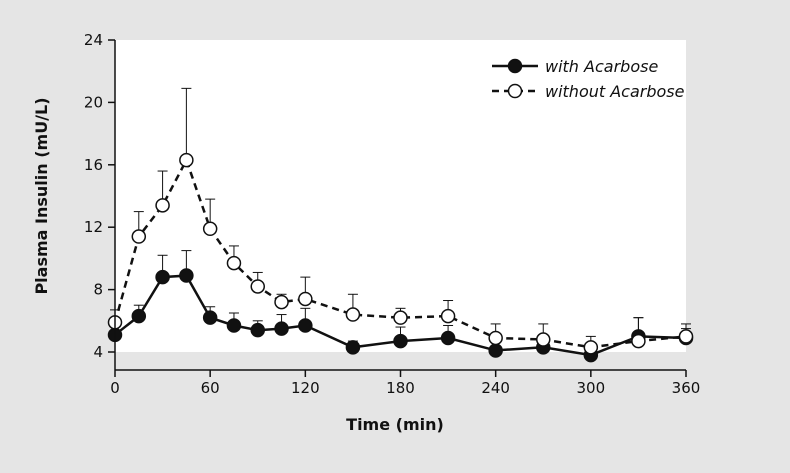 The image size is (790, 473). Describe the element at coordinates (93, 40) in the screenshot. I see `y-tick-label: 24` at that location.